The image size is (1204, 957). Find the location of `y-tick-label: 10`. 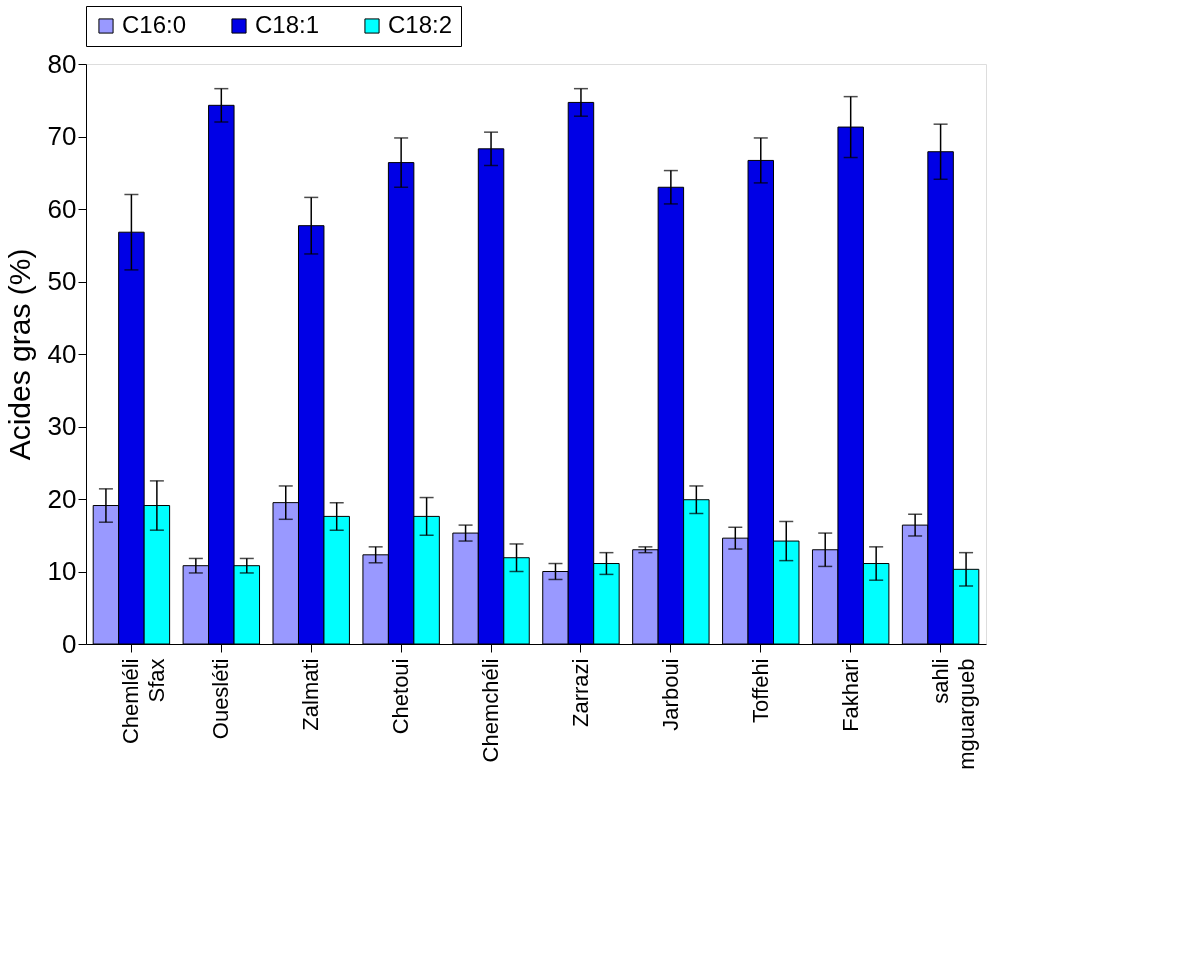

y-tick-label: 10 is located at coordinates (62, 571).